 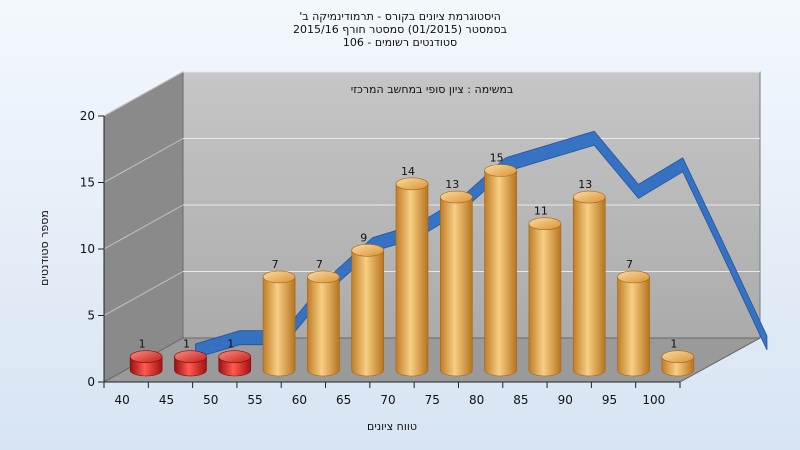 What do you see at coordinates (541, 211) in the screenshot?
I see `bar-value-label: 11` at bounding box center [541, 211].